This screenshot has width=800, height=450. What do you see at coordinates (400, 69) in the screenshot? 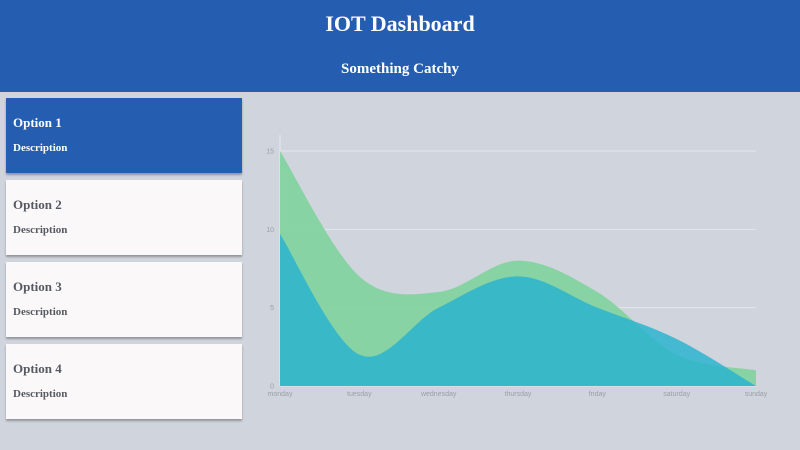
I see `page-subtitle: Something Catchy` at bounding box center [400, 69].